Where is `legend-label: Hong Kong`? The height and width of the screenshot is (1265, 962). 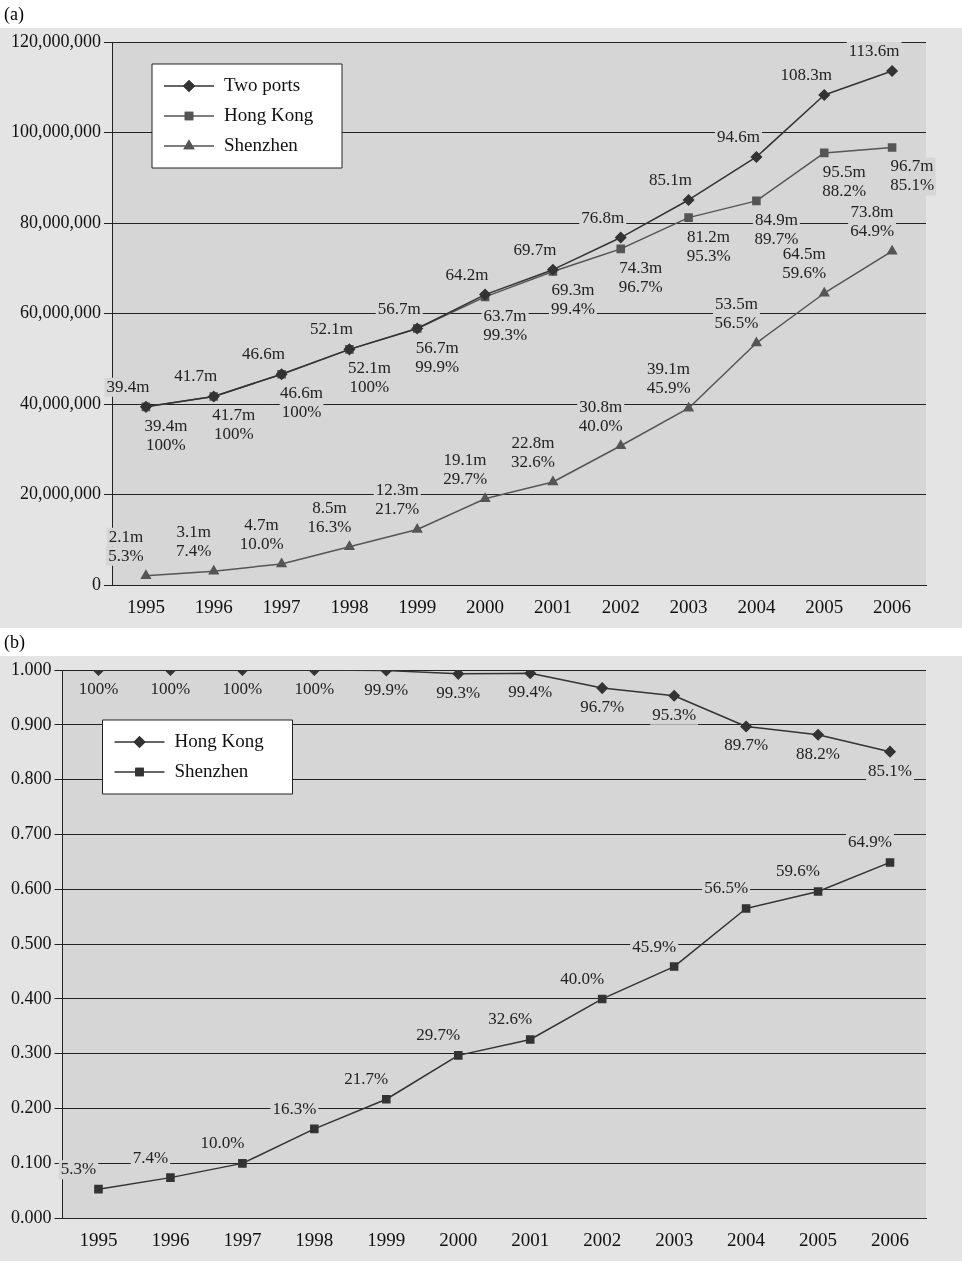
legend-label: Hong Kong is located at coordinates (269, 114).